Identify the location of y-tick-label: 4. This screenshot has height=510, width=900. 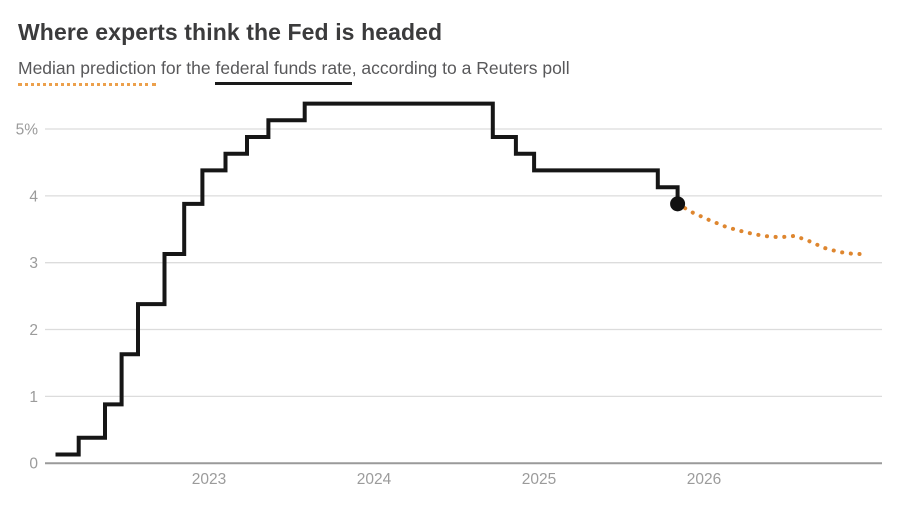
(33, 196).